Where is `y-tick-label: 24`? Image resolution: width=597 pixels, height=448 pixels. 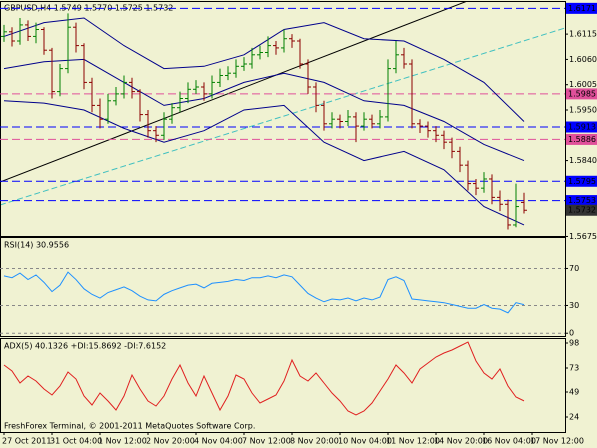 y-tick-label: 24 is located at coordinates (574, 417).